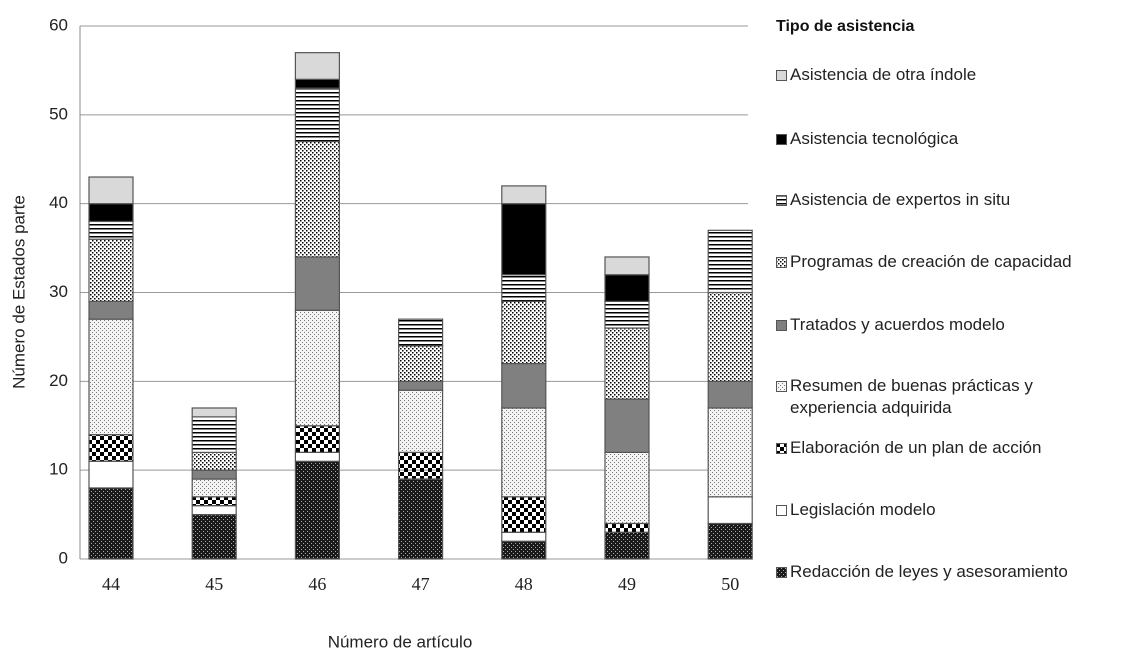  What do you see at coordinates (863, 509) in the screenshot?
I see `legend-label: Legislación modelo` at bounding box center [863, 509].